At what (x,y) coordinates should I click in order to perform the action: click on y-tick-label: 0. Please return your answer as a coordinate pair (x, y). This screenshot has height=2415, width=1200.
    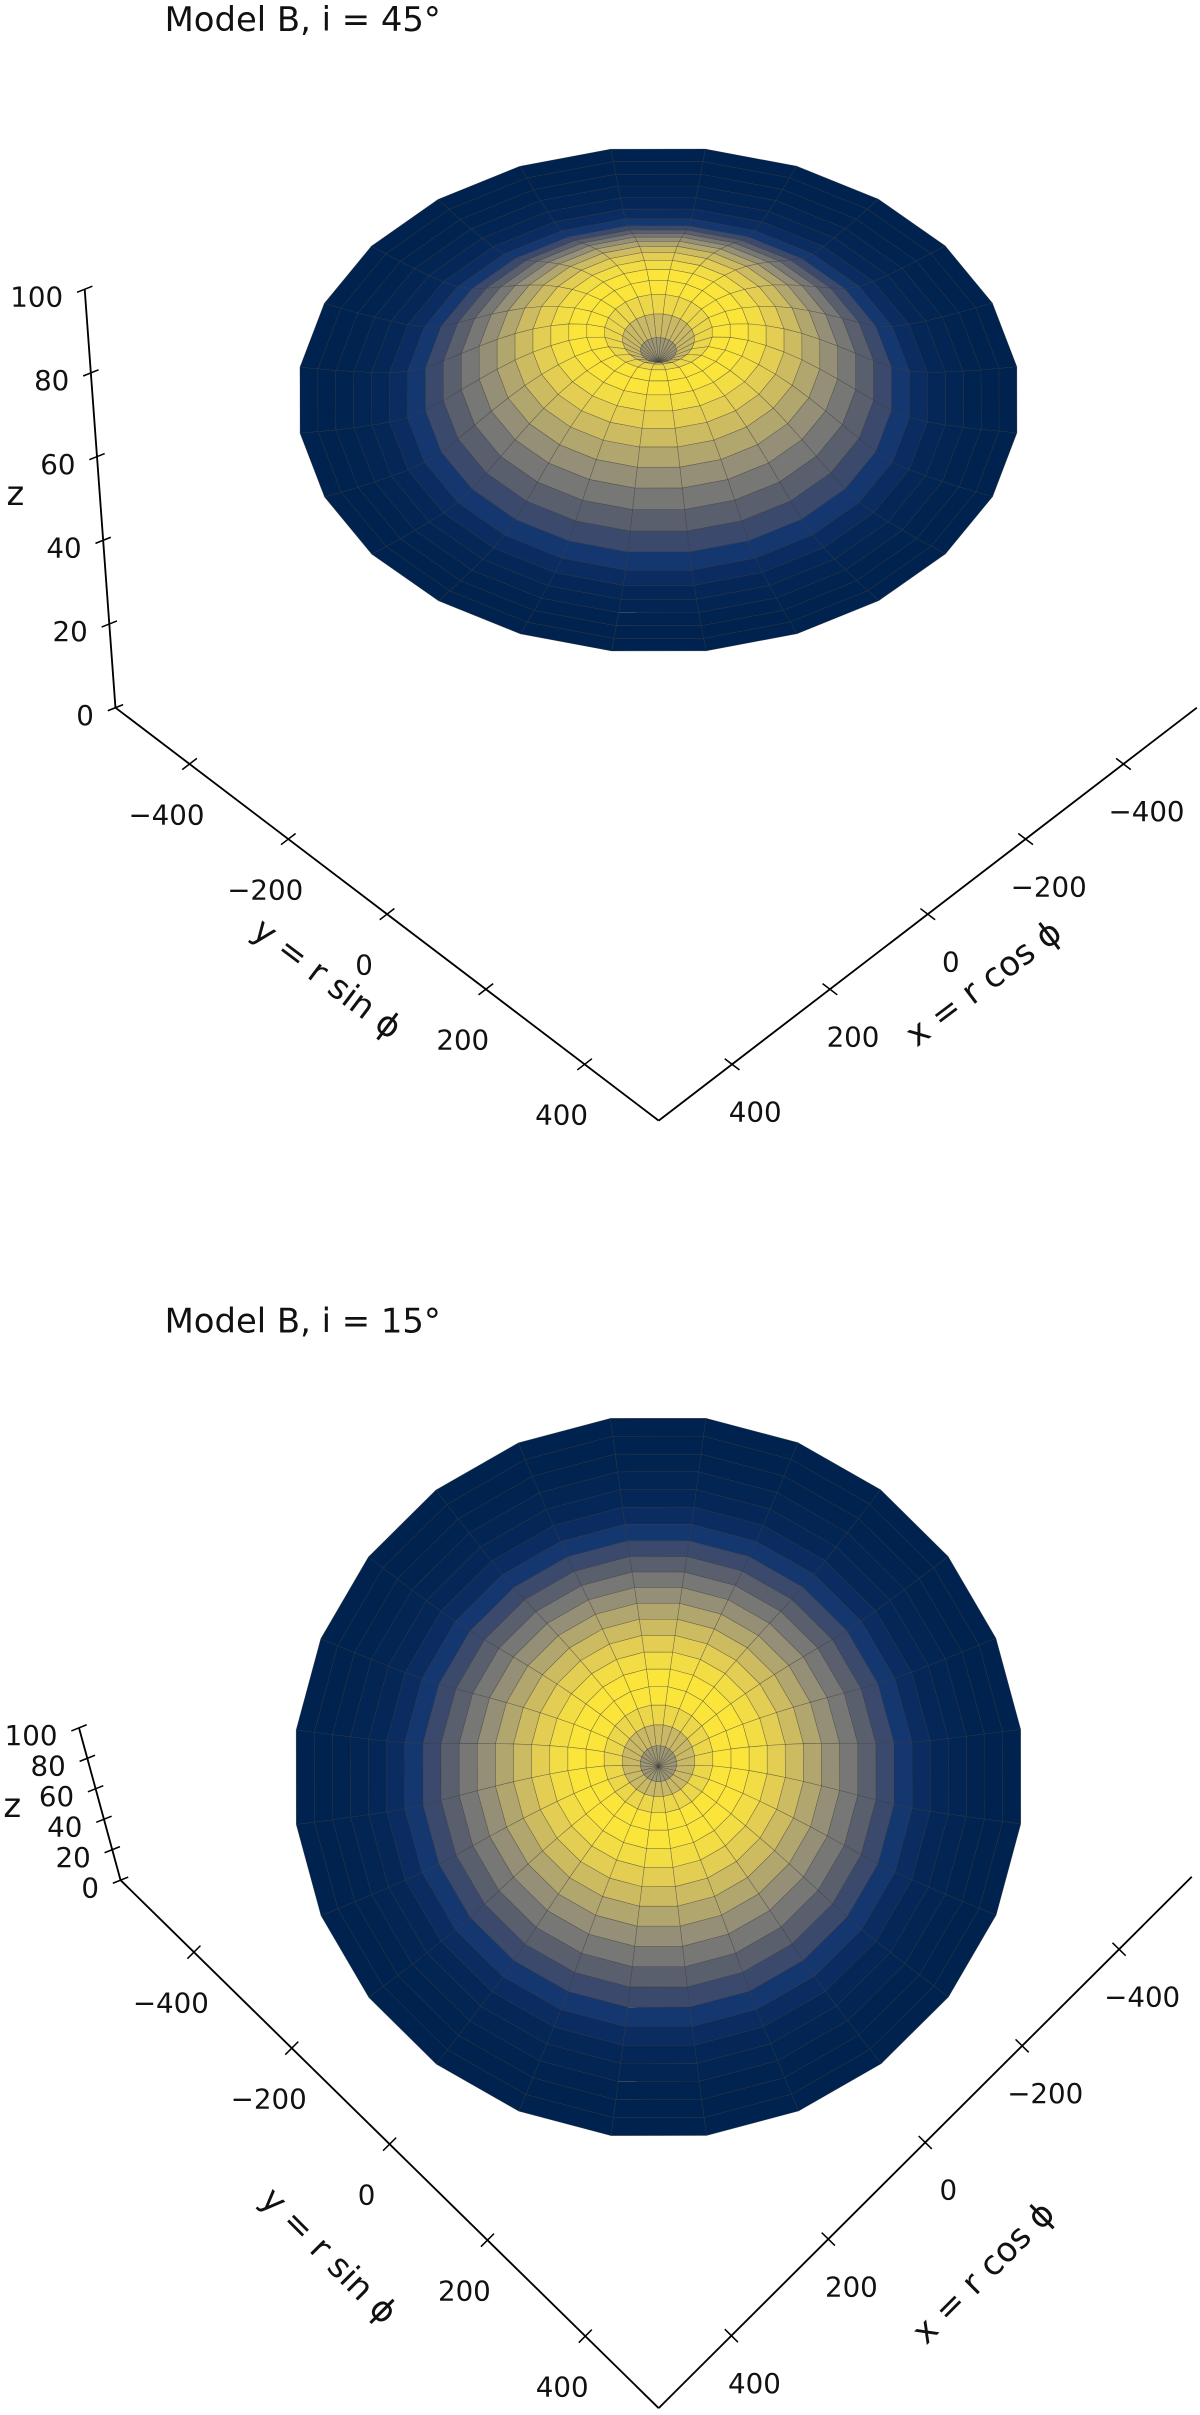
    Looking at the image, I should click on (364, 964).